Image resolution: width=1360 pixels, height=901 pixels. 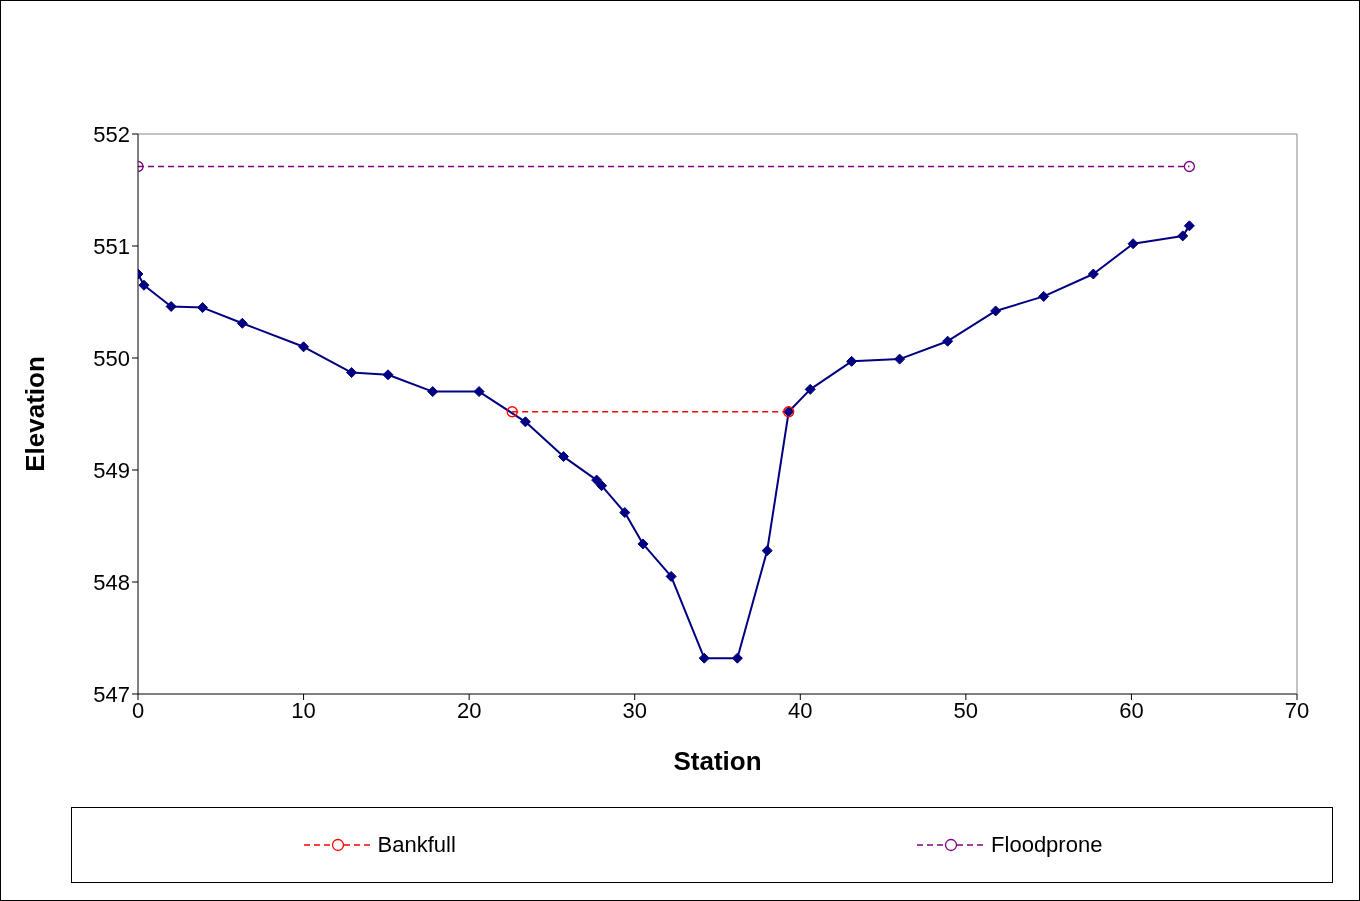 What do you see at coordinates (111, 470) in the screenshot?
I see `y-tick-label: 549` at bounding box center [111, 470].